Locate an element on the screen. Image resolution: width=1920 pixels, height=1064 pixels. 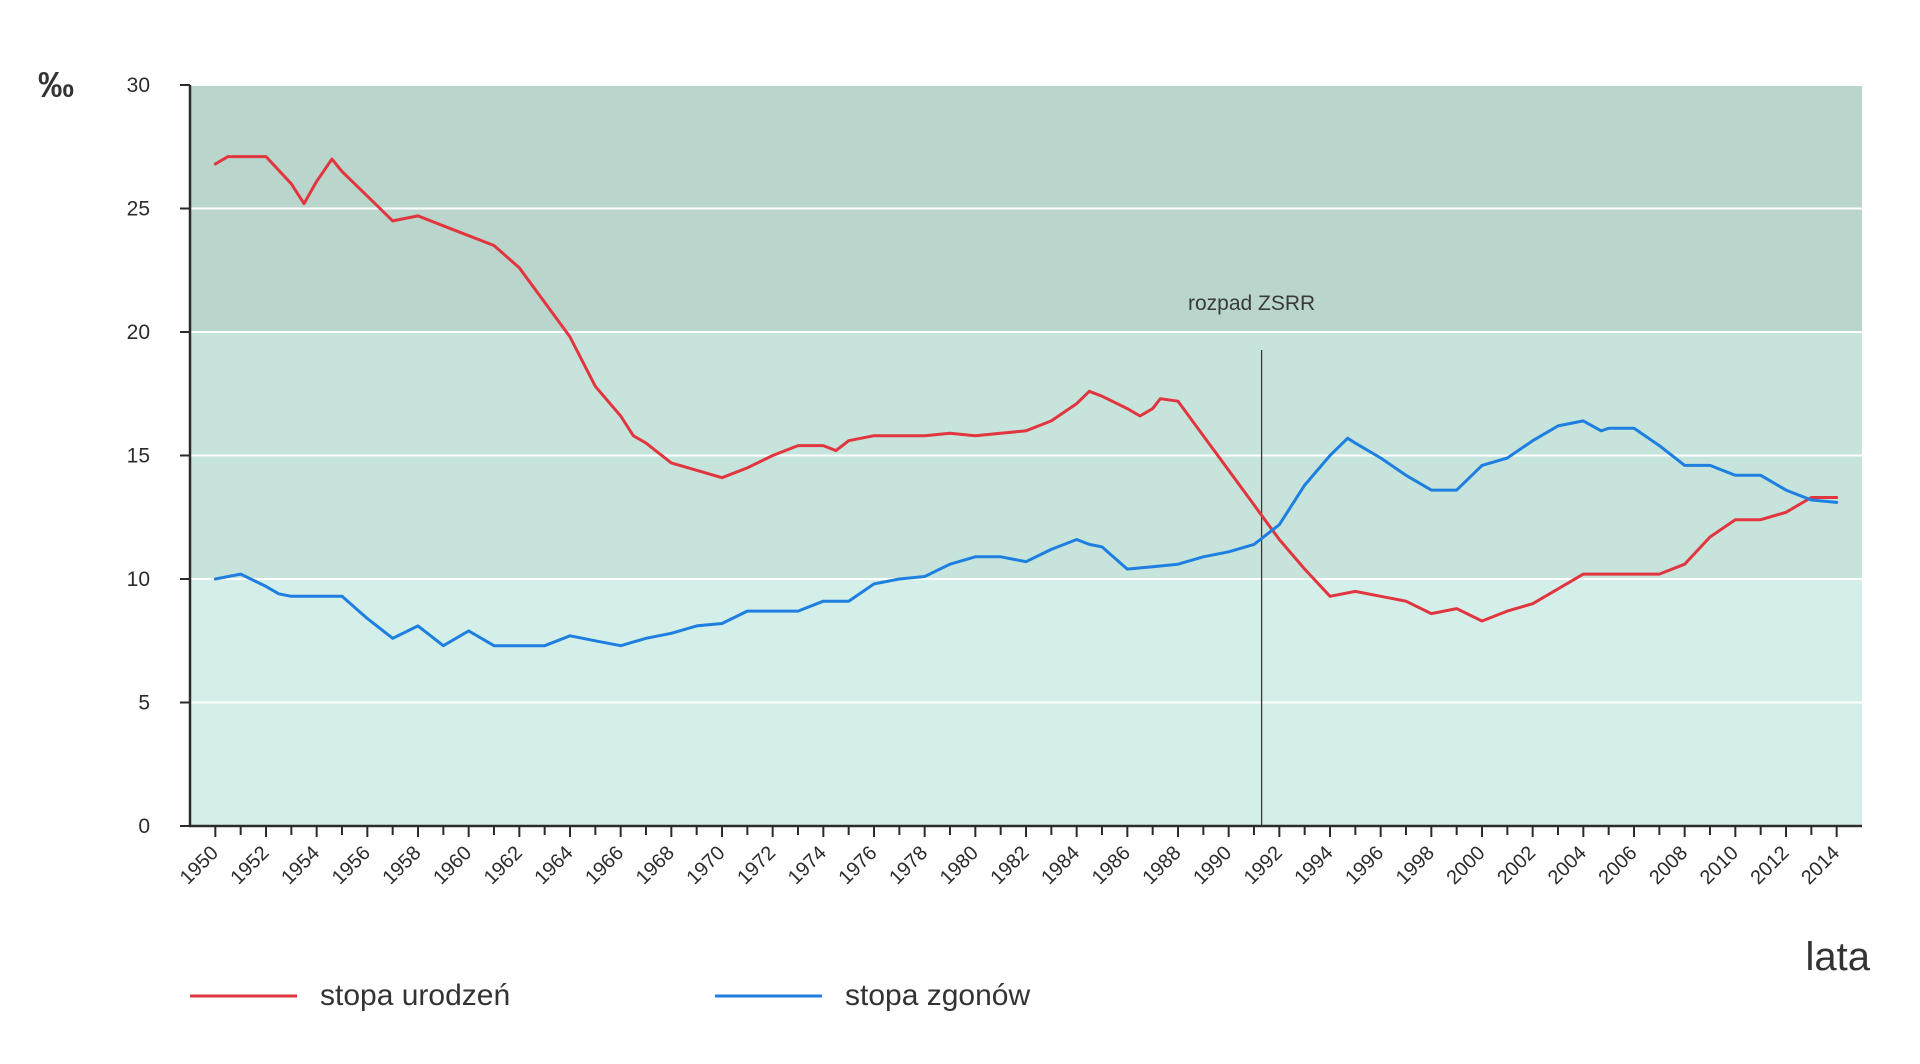
x-tick-label-1994: 1994 is located at coordinates (1314, 865).